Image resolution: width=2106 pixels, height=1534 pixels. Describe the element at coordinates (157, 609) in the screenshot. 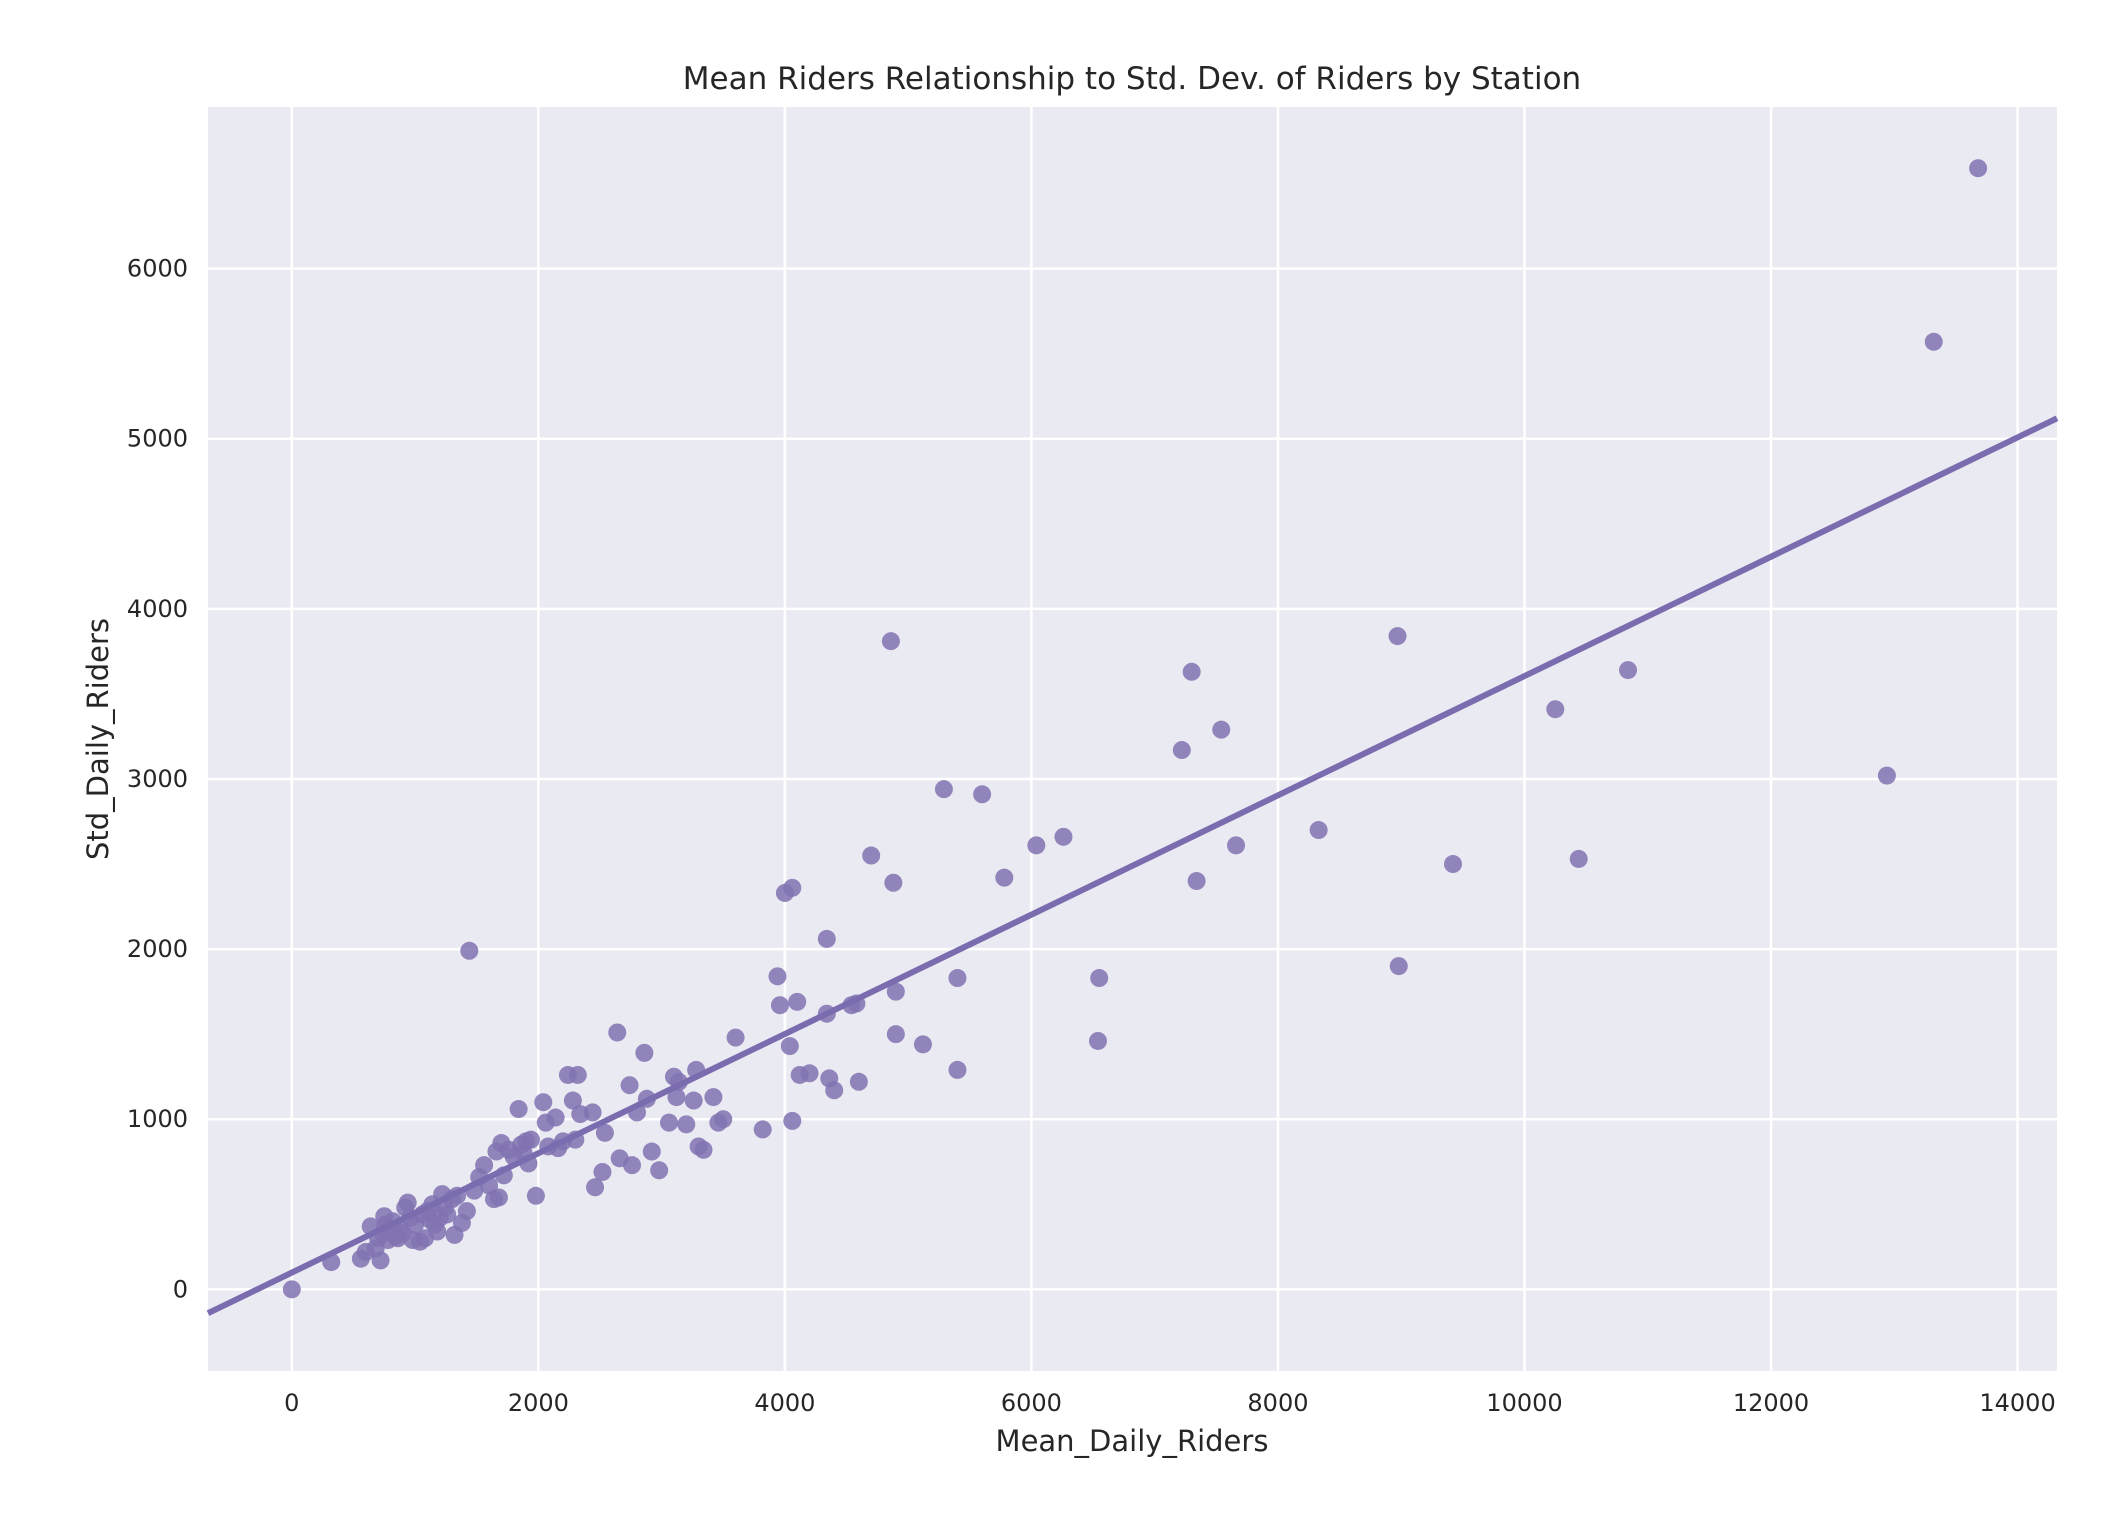

I see `y-tick-label: 4000` at that location.